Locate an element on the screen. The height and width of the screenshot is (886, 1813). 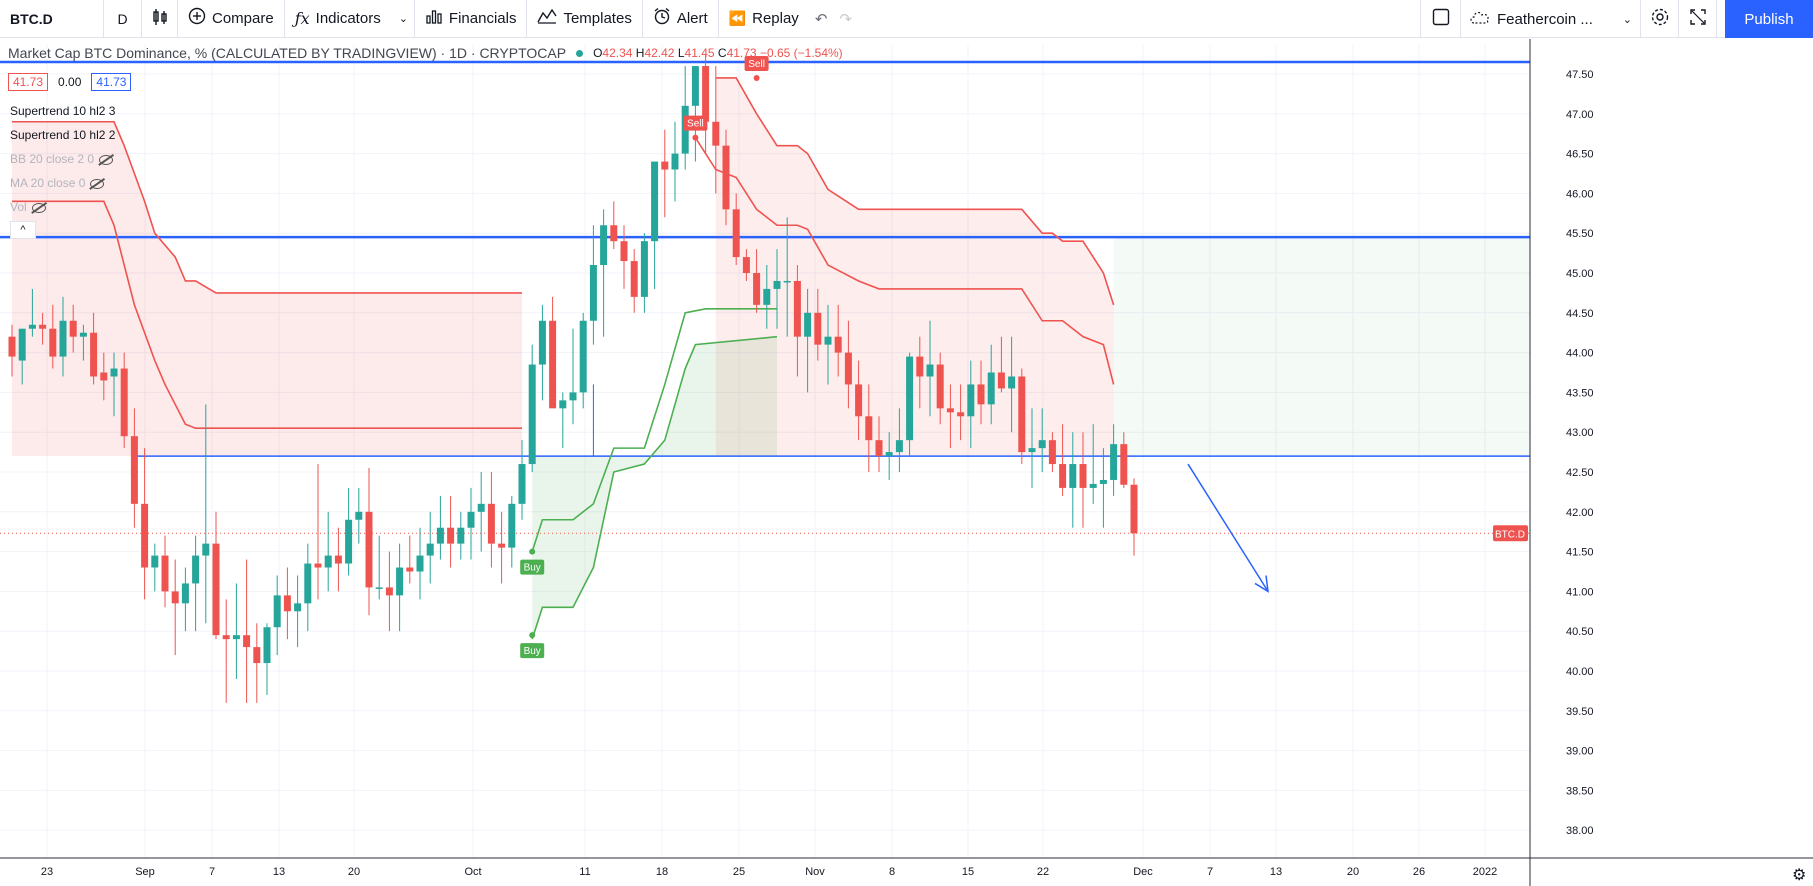
replay-button: ⏪ Replay is located at coordinates (764, 19).